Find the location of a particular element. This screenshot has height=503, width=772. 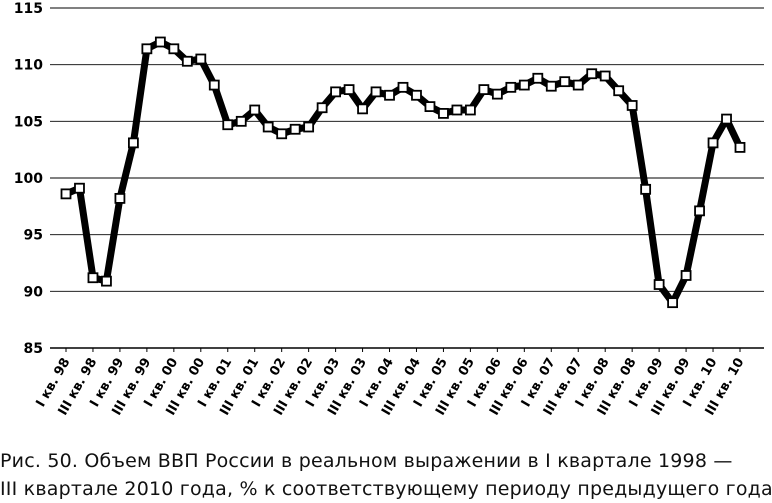

y-tick-label: 105 is located at coordinates (28, 122).